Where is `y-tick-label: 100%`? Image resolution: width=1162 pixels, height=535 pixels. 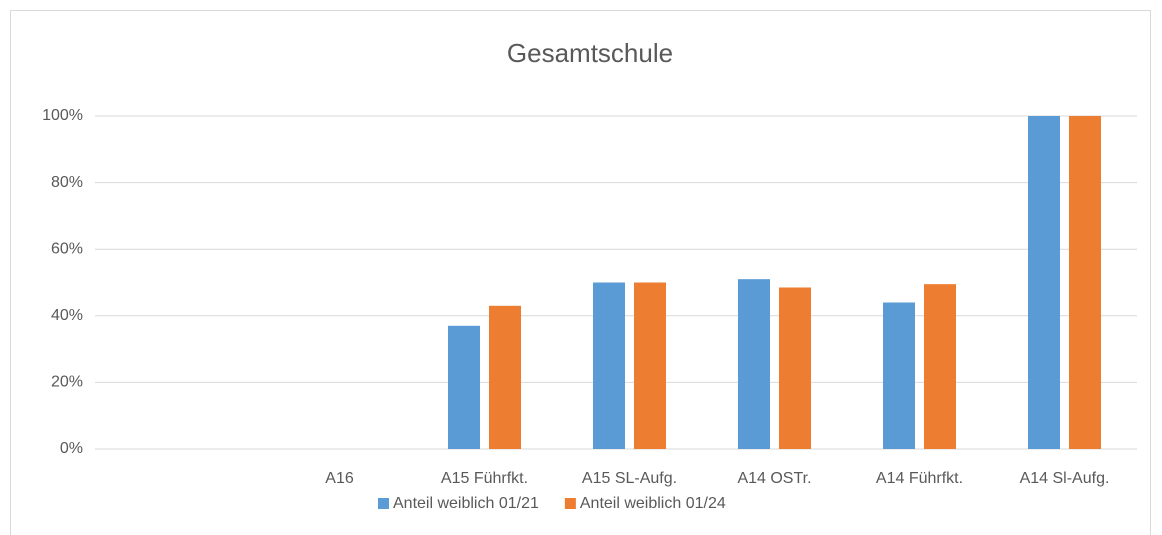 y-tick-label: 100% is located at coordinates (62, 115).